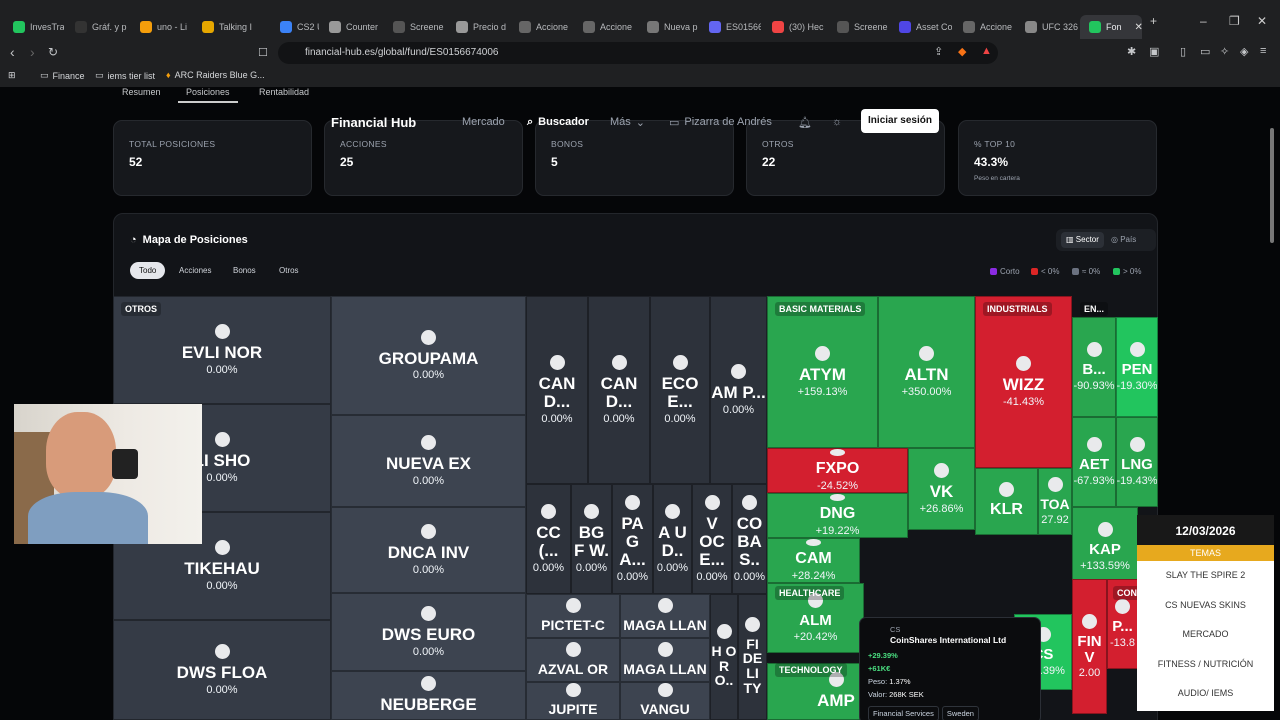 The width and height of the screenshot is (1280, 720). What do you see at coordinates (1154, 21) in the screenshot?
I see `new-tab-button: +` at bounding box center [1154, 21].